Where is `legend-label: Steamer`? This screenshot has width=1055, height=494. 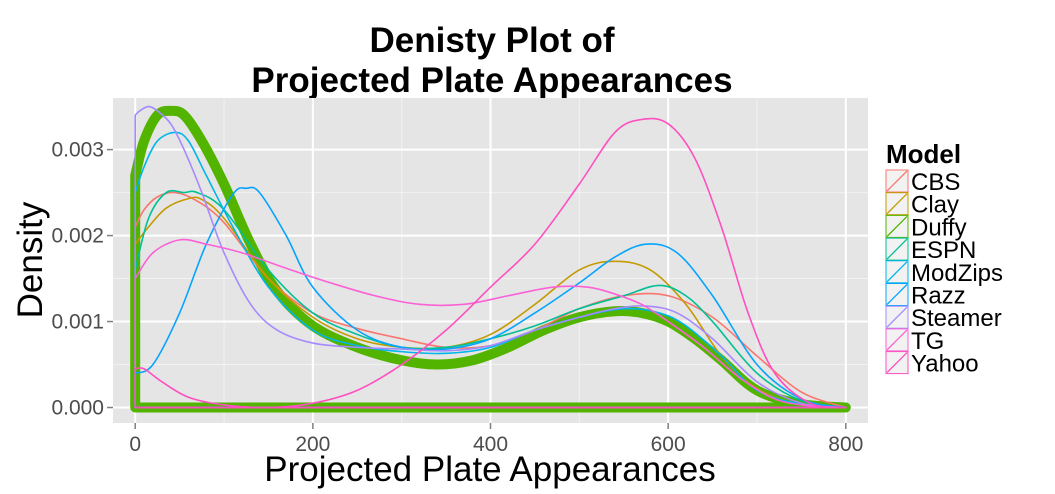
legend-label: Steamer is located at coordinates (956, 318).